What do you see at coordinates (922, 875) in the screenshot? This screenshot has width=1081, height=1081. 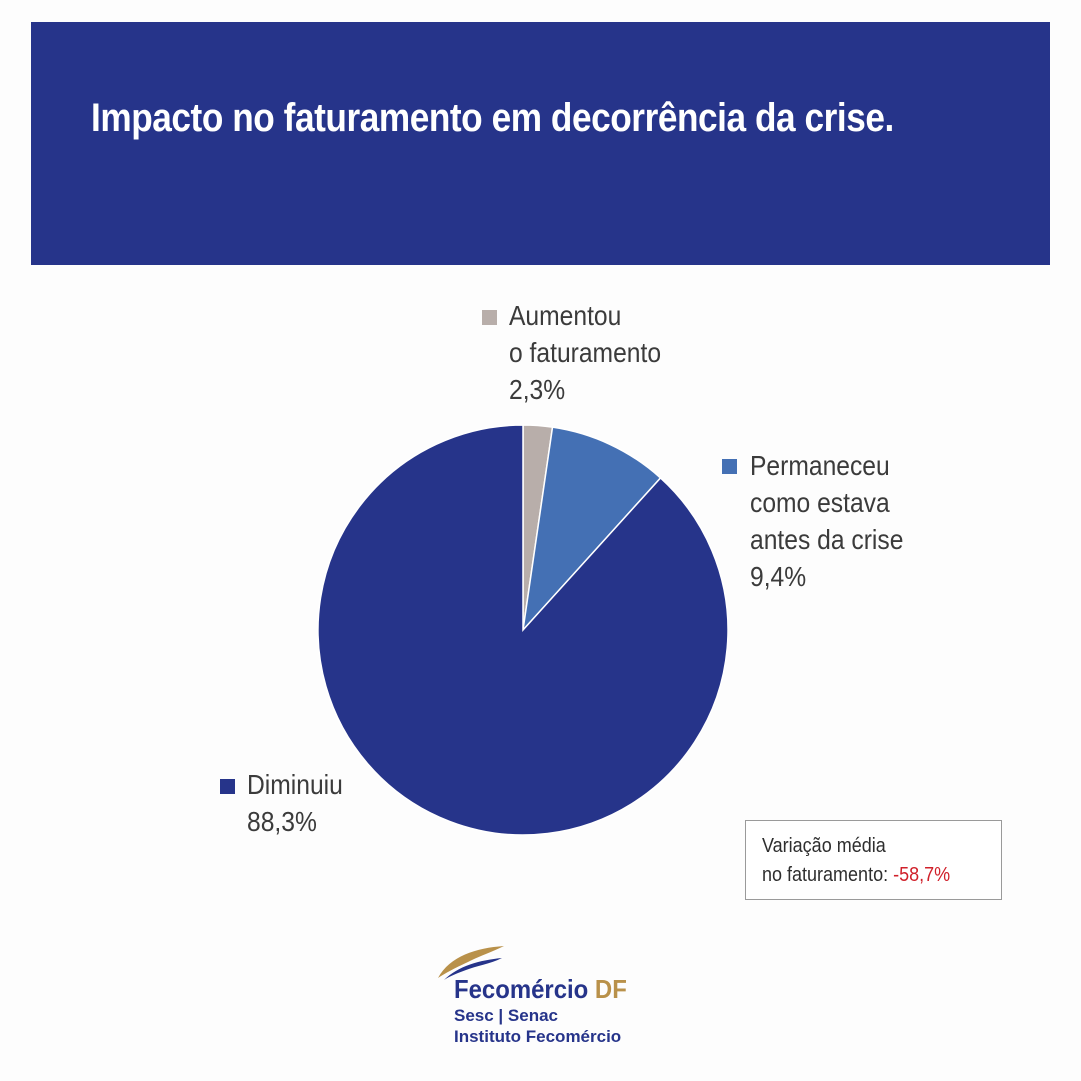 I see `note-value: -58,7%` at bounding box center [922, 875].